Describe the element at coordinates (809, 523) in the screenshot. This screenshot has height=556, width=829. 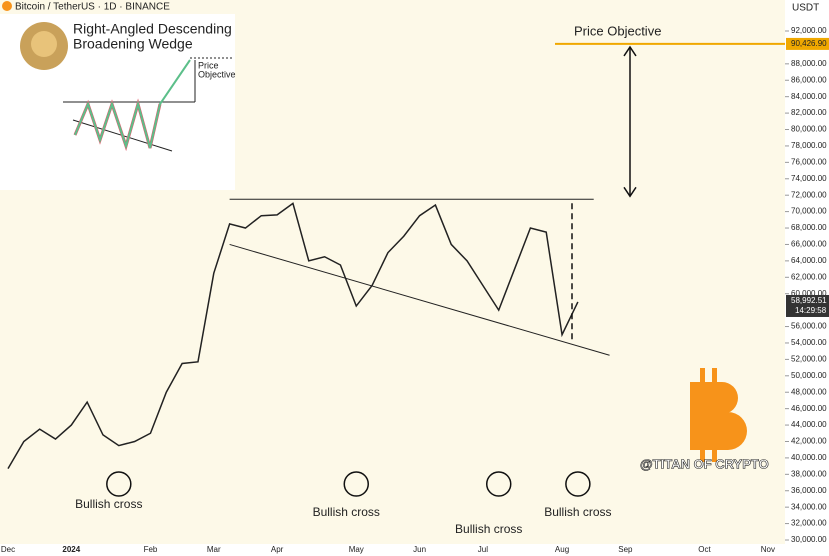
I see `y-tick-label: 32,000.00` at that location.